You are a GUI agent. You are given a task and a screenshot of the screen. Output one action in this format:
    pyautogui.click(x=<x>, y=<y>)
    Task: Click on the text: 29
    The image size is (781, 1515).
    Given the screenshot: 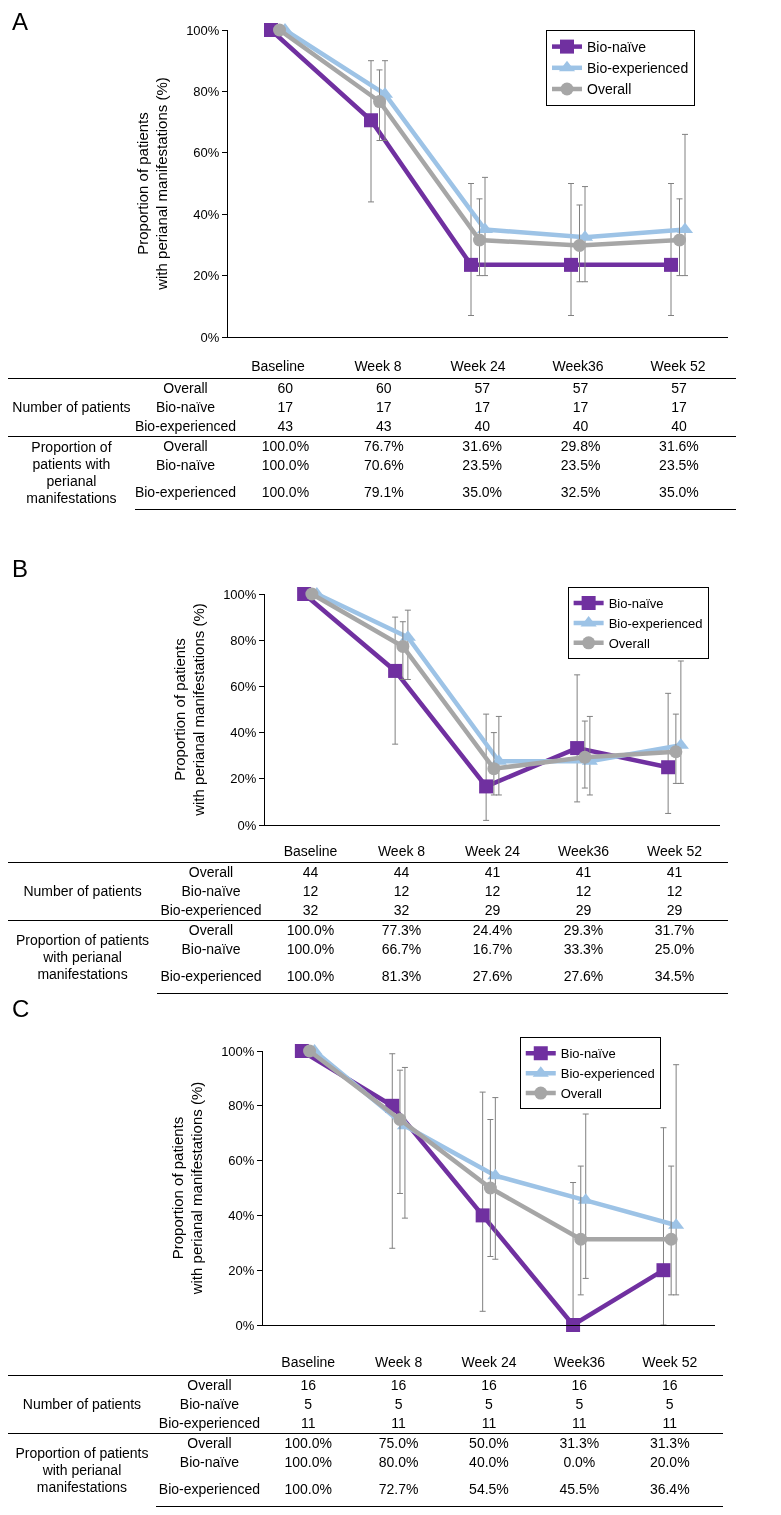 What is the action you would take?
    pyautogui.click(x=492, y=910)
    